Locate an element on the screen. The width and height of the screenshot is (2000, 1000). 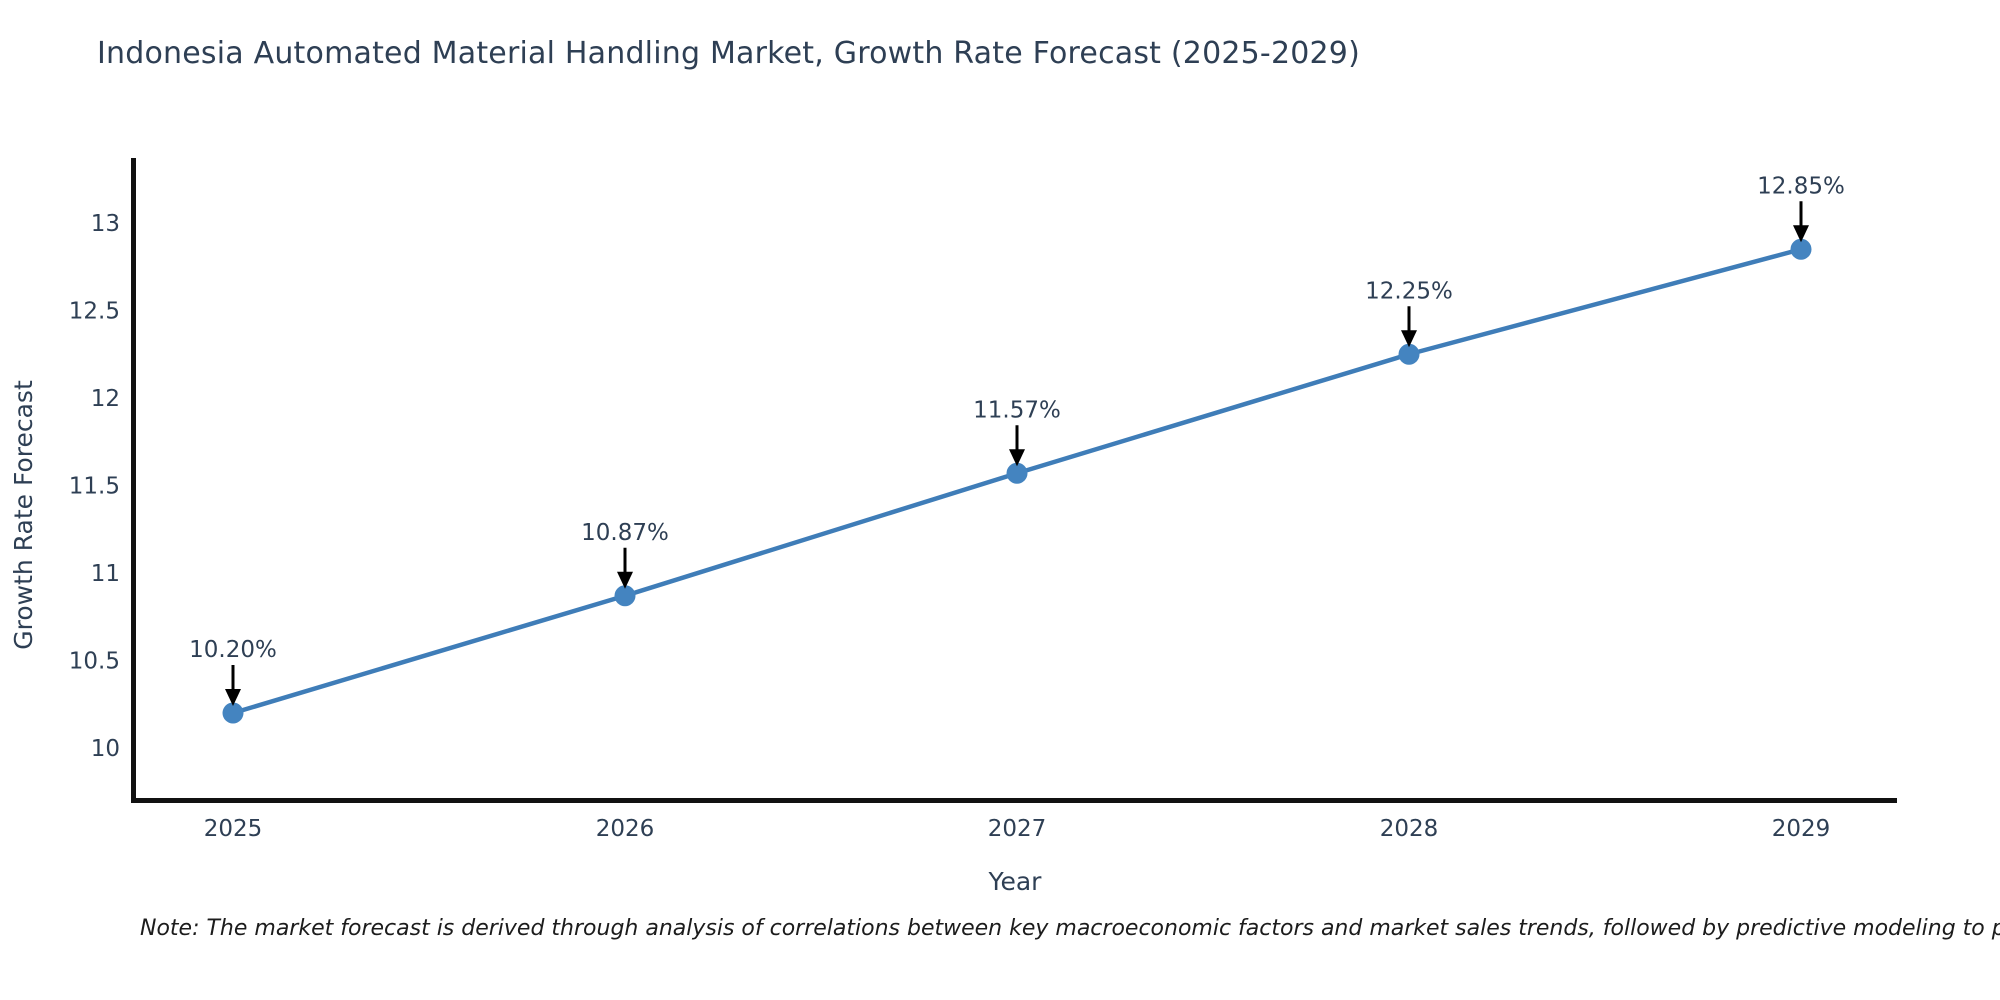
x-tick-label: 2025 is located at coordinates (233, 829).